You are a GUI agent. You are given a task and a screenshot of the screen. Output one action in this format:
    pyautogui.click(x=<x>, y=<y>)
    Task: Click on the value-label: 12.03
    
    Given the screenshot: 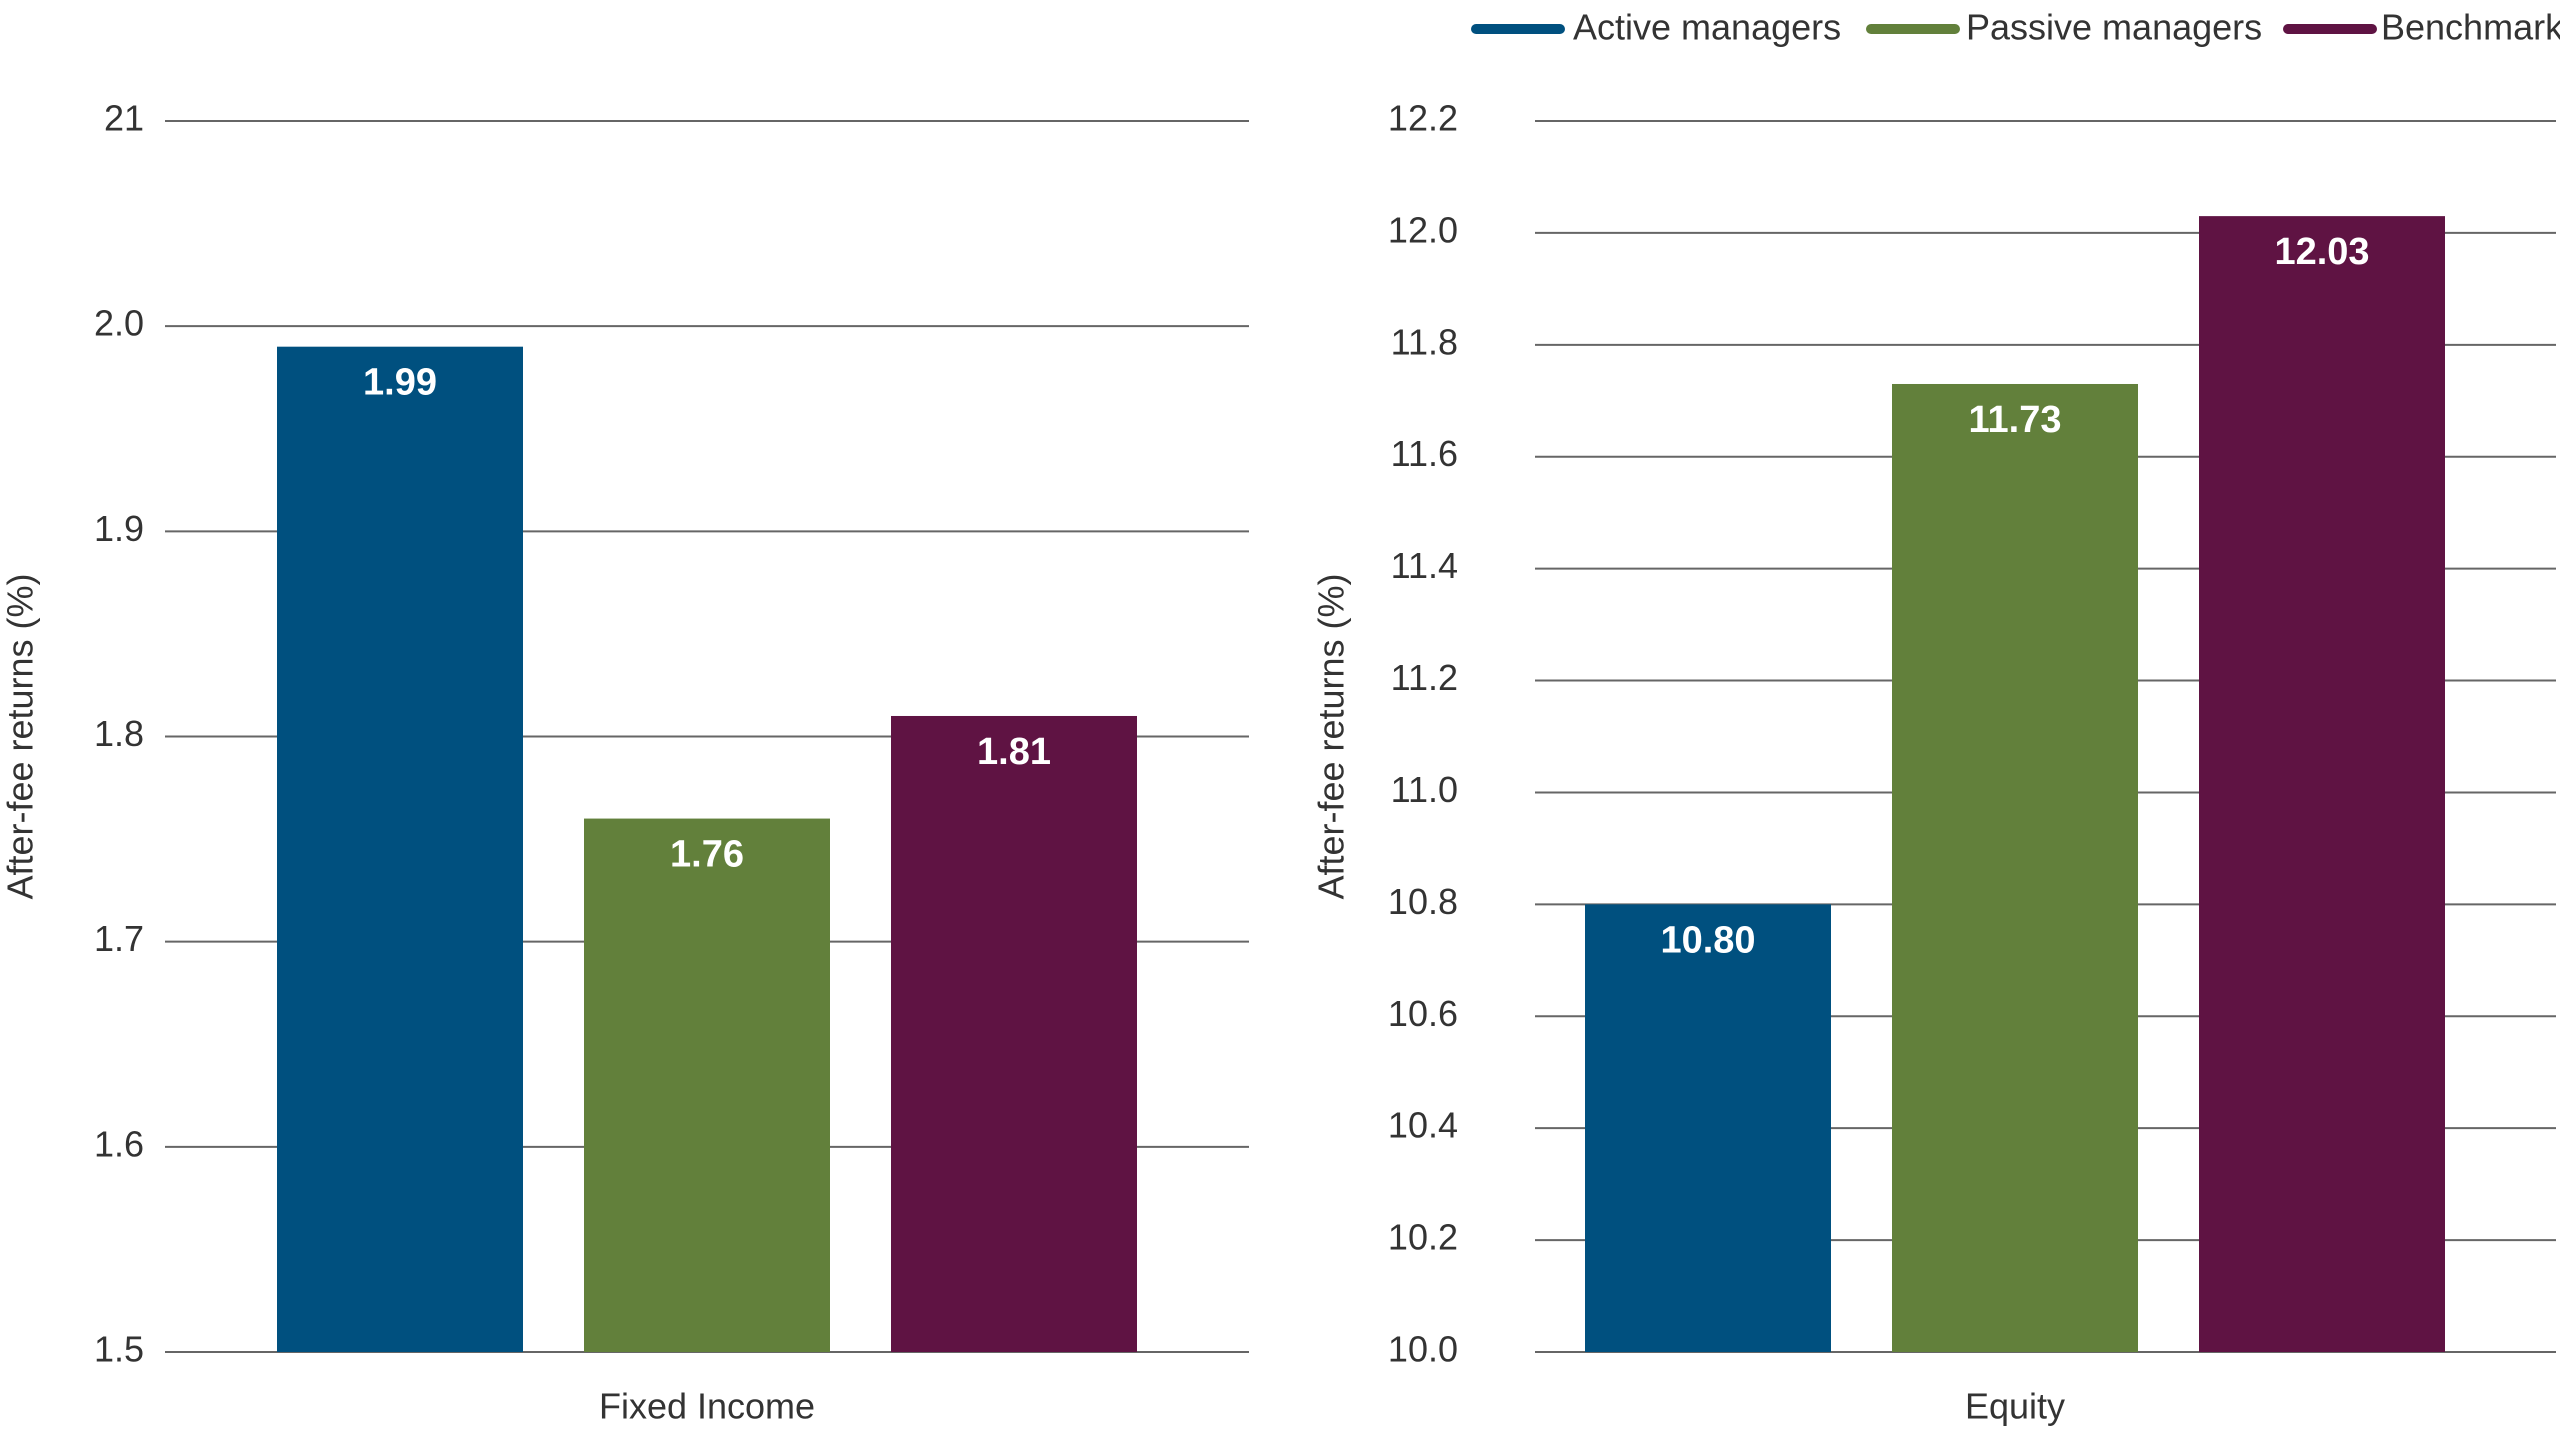 What is the action you would take?
    pyautogui.click(x=2321, y=252)
    